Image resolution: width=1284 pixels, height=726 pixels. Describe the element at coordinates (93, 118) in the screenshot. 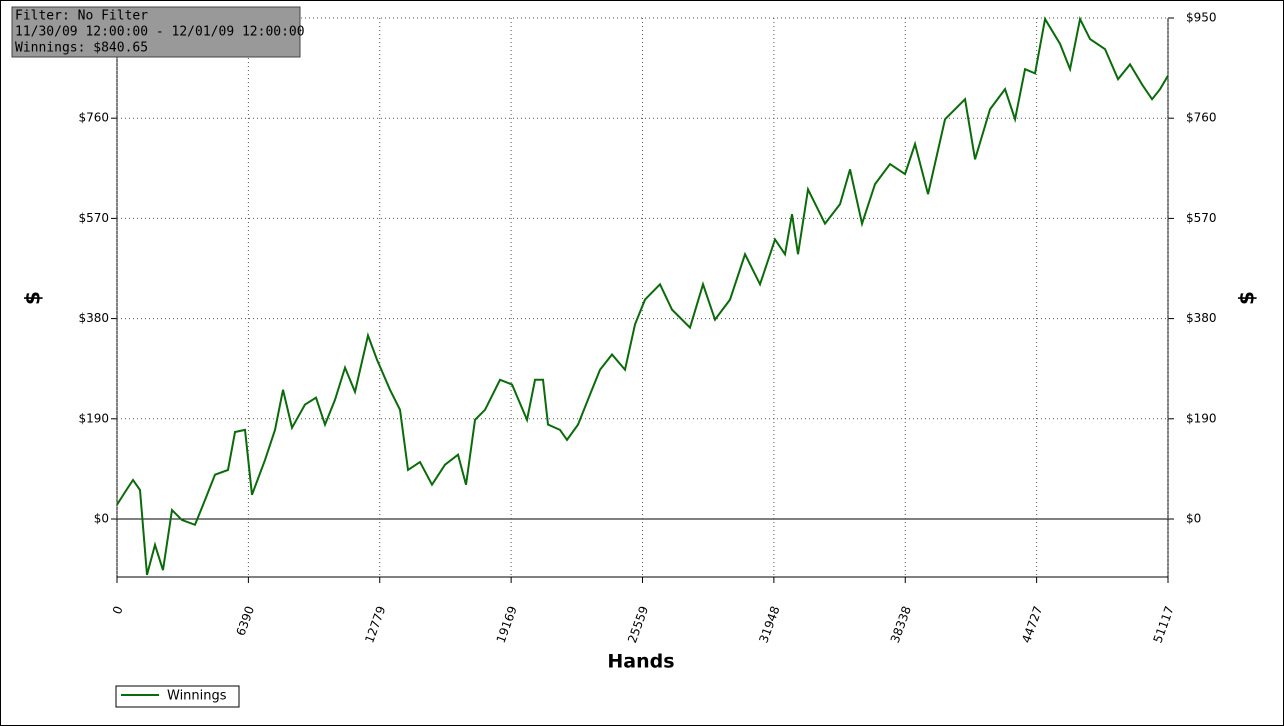

I see `y-tick-label: $760` at that location.